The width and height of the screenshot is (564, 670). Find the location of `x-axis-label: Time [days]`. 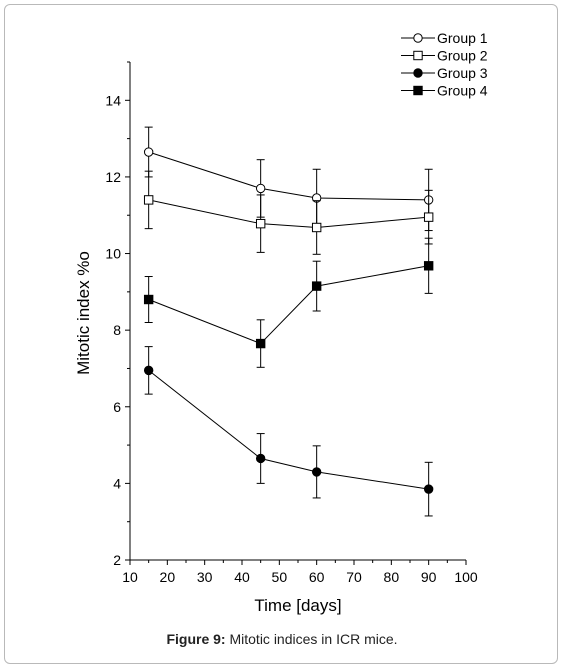

x-axis-label: Time [days] is located at coordinates (297, 605).